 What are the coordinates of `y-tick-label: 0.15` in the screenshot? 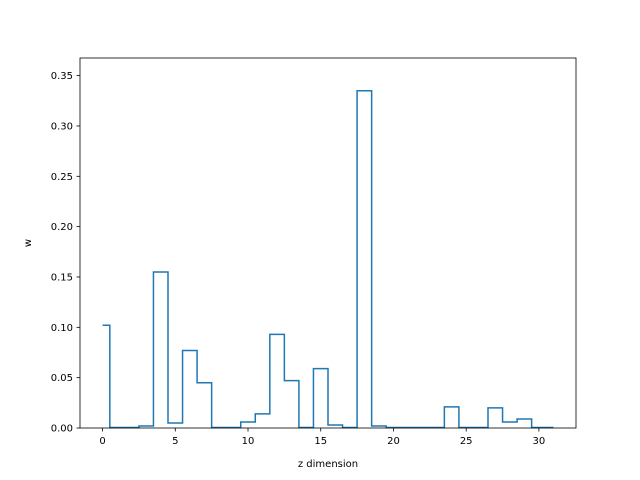 It's located at (62, 277).